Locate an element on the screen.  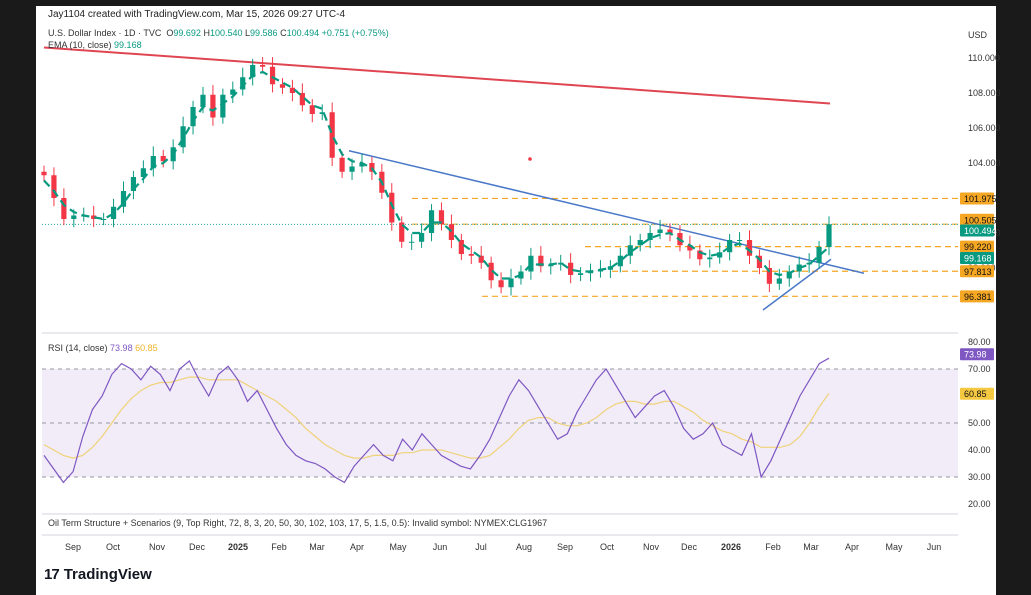
last-price-badge-bg is located at coordinates (977, 230).